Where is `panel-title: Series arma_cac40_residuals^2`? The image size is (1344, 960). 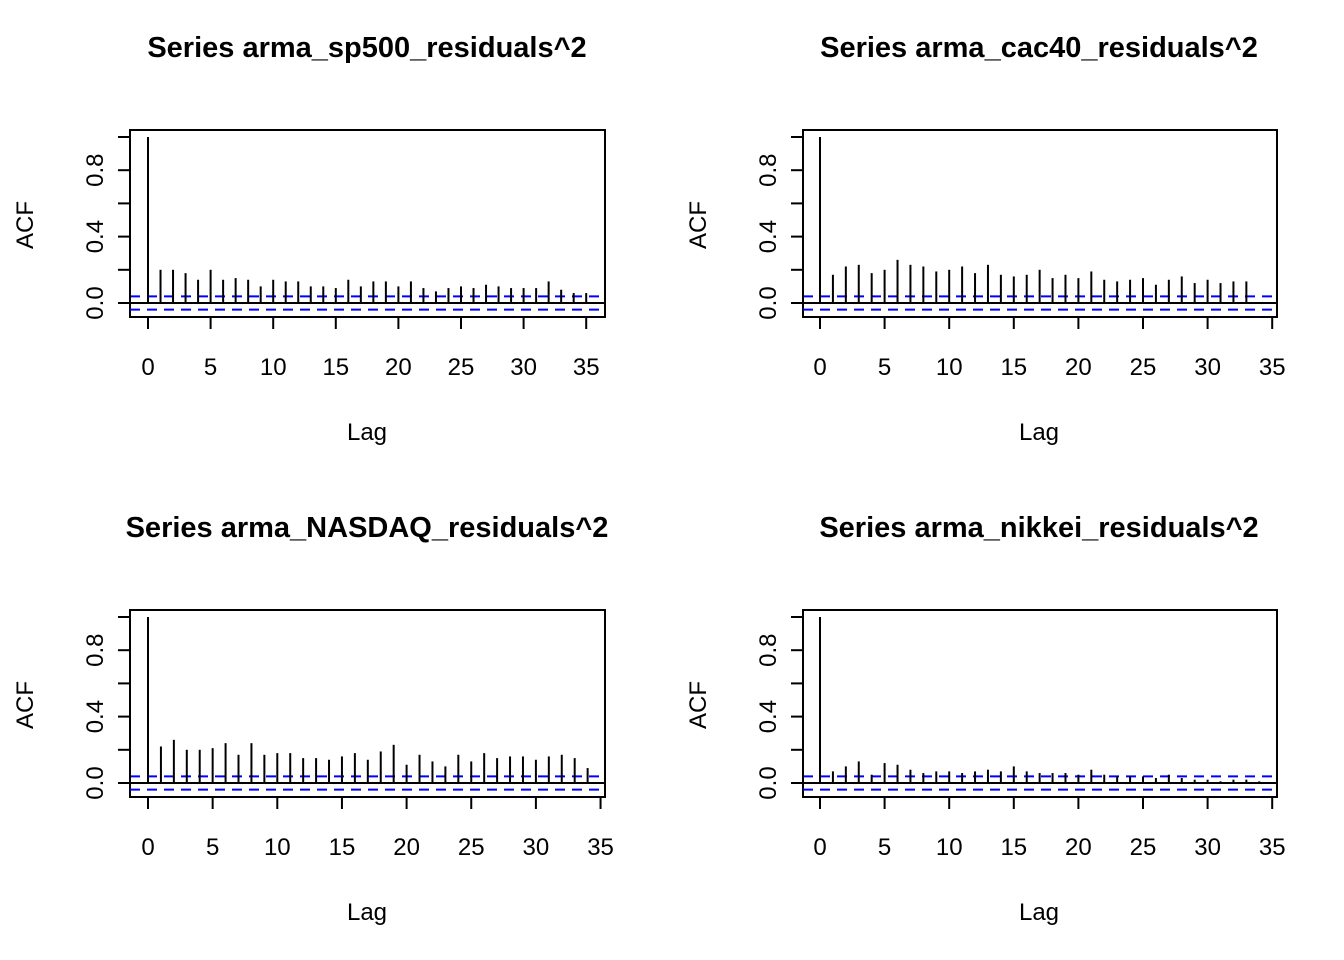 panel-title: Series arma_cac40_residuals^2 is located at coordinates (1039, 48).